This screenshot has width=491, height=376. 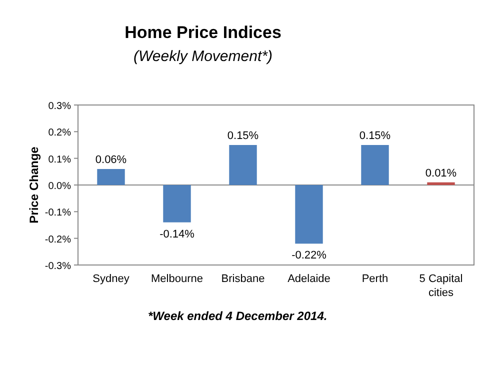 I want to click on data-label: -0.22%, so click(x=309, y=256).